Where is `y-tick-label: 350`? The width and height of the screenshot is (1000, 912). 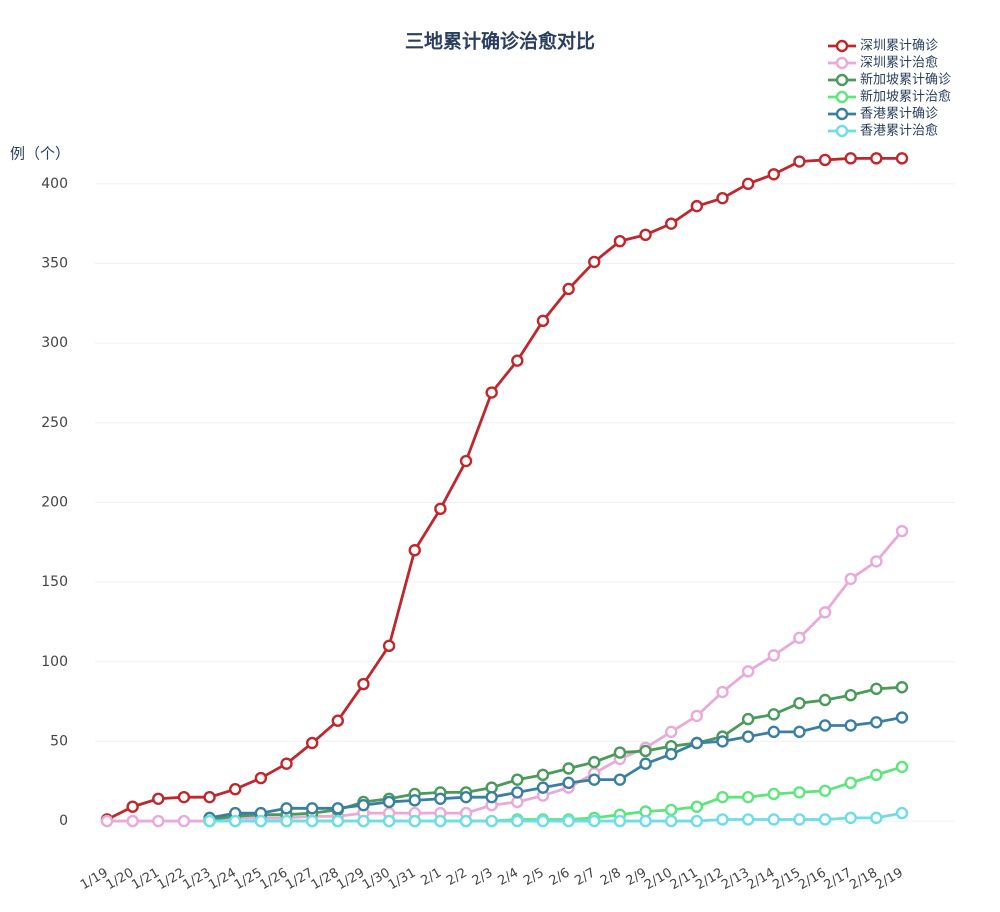
y-tick-label: 350 is located at coordinates (54, 263).